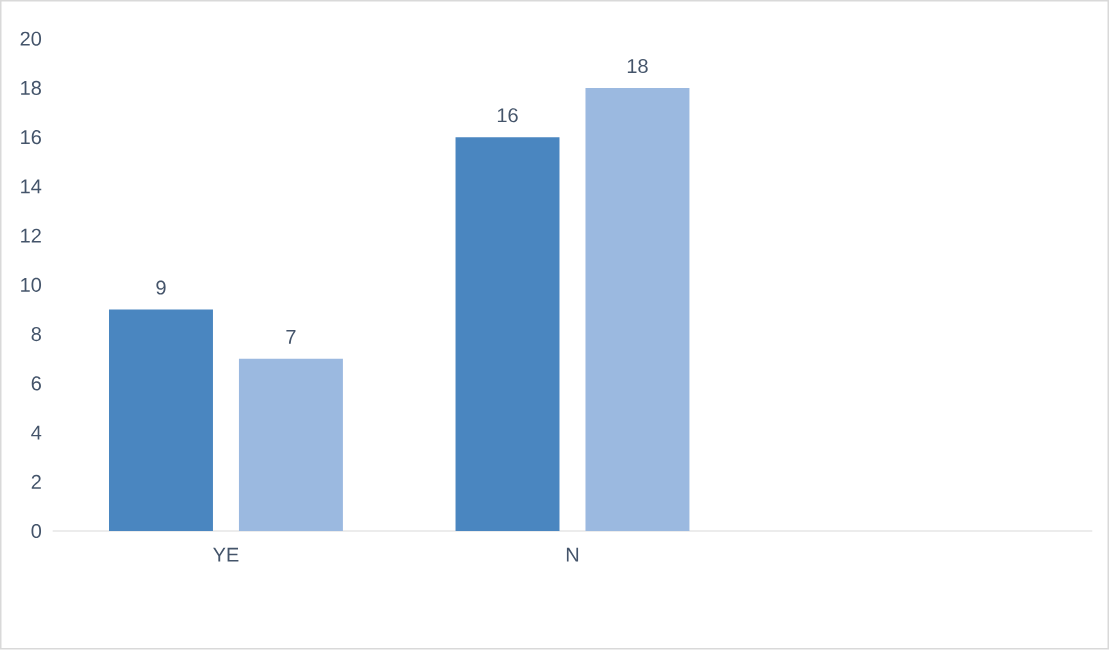  I want to click on y-tick-label: 18, so click(31, 88).